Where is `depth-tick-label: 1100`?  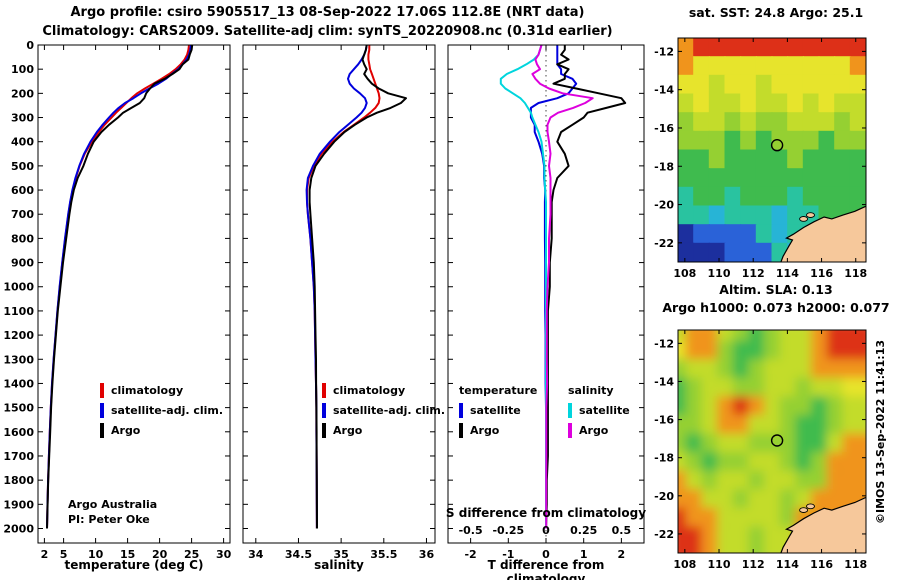
depth-tick-label: 1100 is located at coordinates (18, 311).